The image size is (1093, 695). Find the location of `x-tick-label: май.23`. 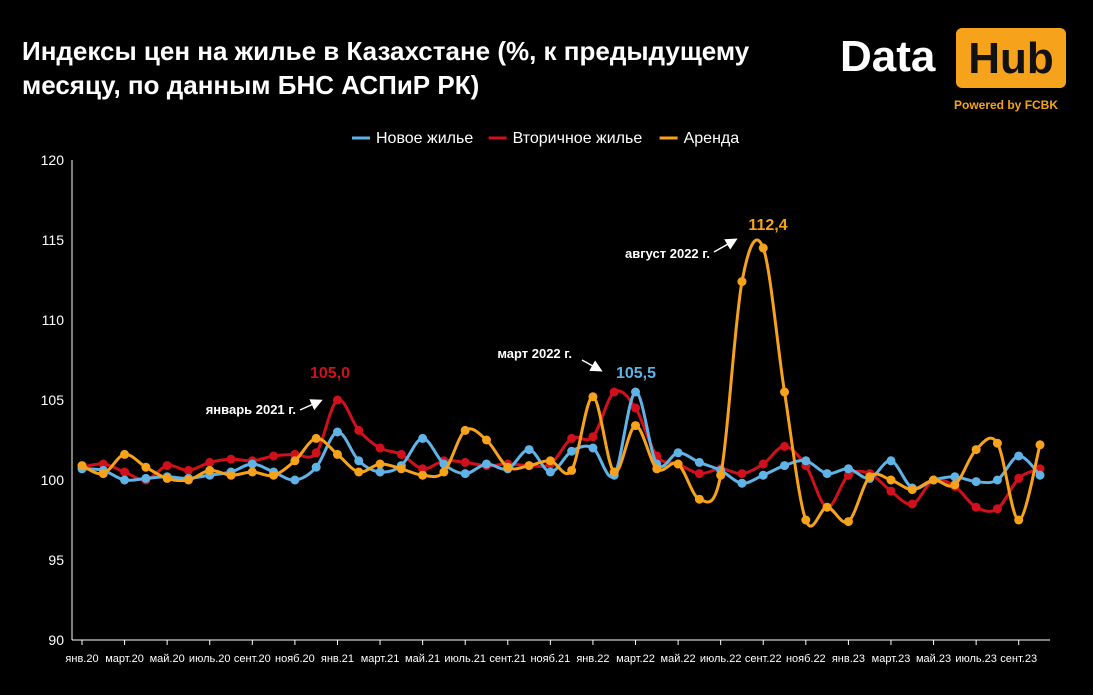

x-tick-label: май.23 is located at coordinates (933, 659).